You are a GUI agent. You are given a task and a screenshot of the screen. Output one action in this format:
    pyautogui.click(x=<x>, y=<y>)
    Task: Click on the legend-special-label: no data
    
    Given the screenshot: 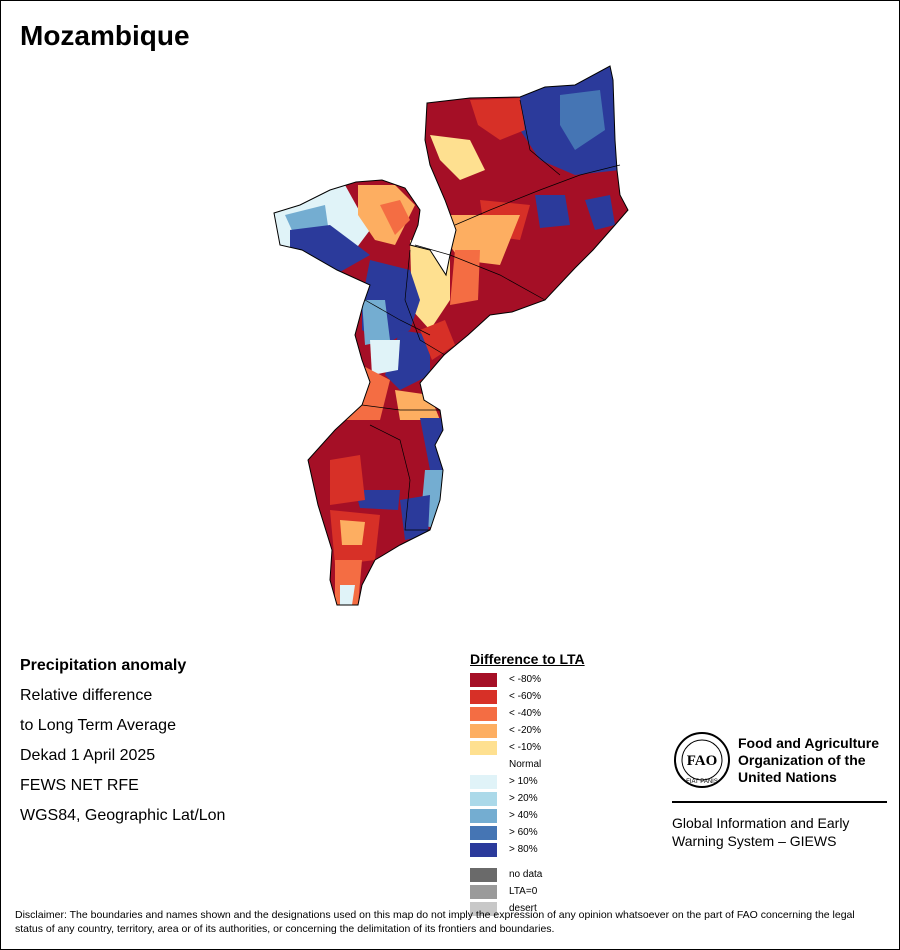 What is the action you would take?
    pyautogui.click(x=526, y=874)
    